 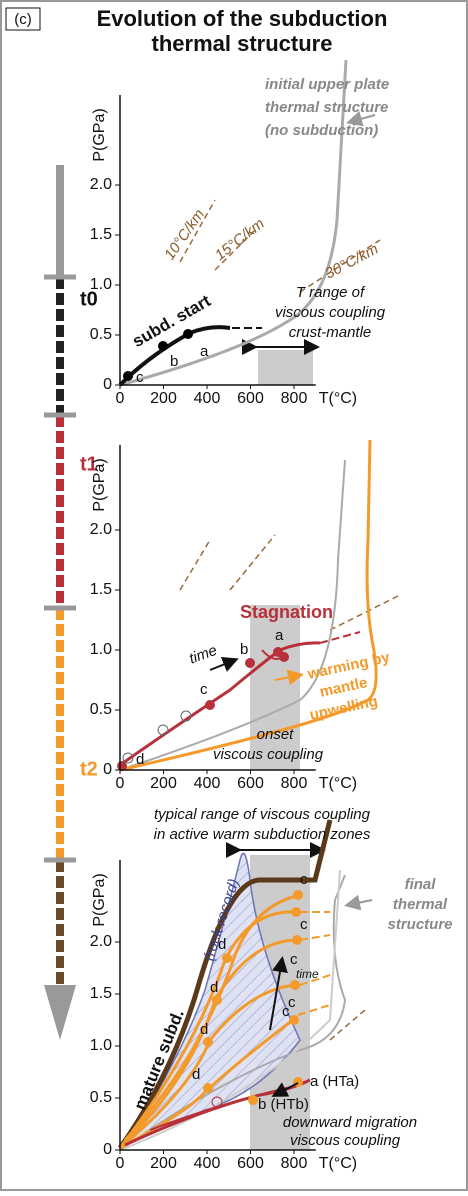 I want to click on annotation: Stagnation, so click(x=286, y=612).